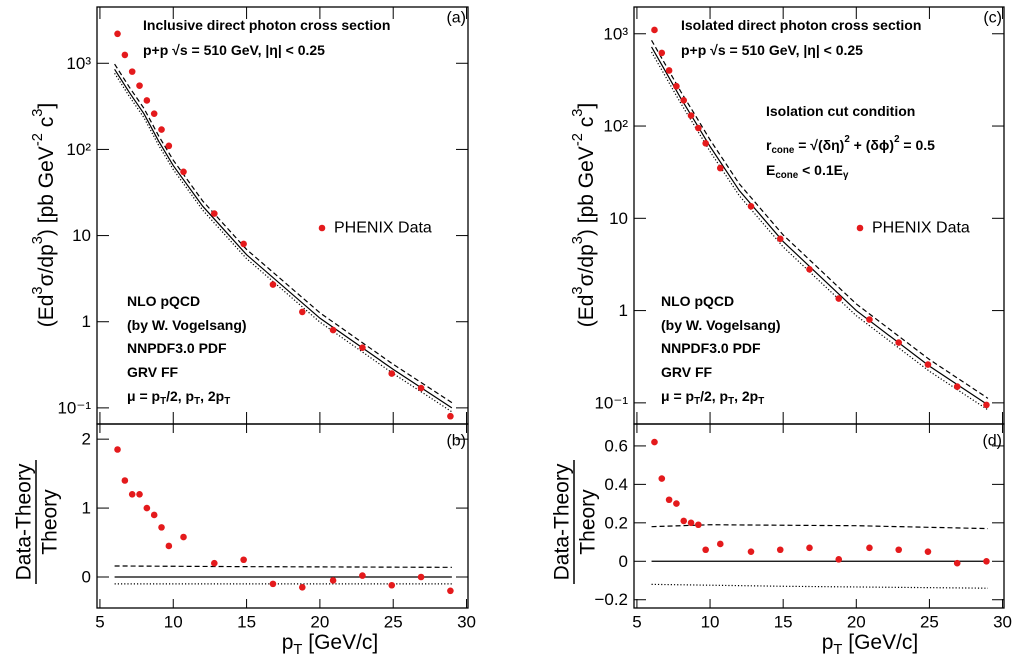 The width and height of the screenshot is (1013, 662). Describe the element at coordinates (466, 622) in the screenshot. I see `x-tick-label: 30` at that location.